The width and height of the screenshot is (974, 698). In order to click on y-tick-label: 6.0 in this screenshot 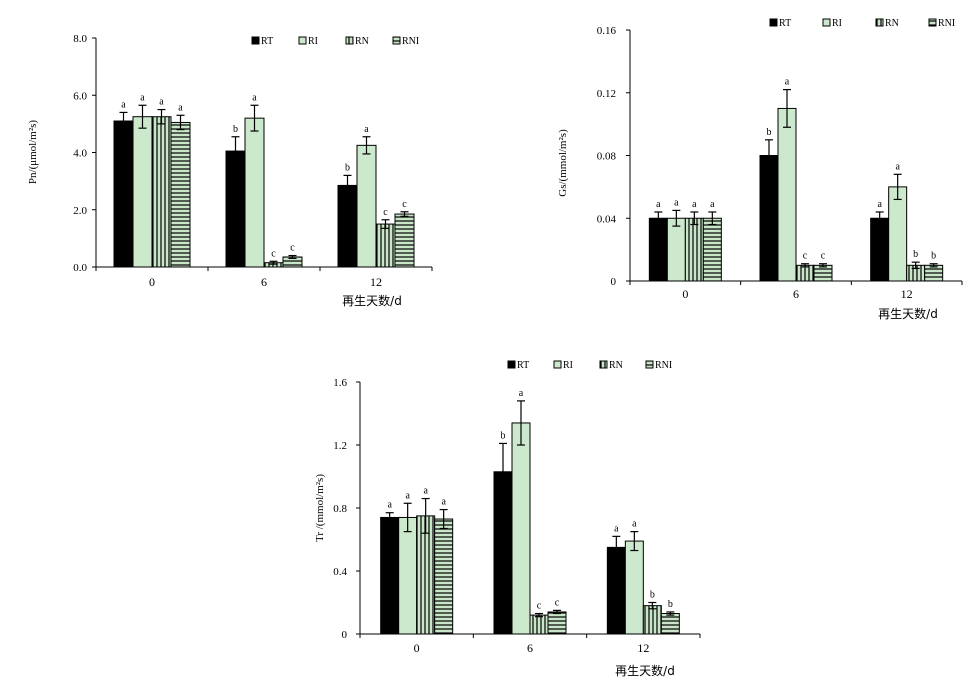, I will do `click(80, 96)`.